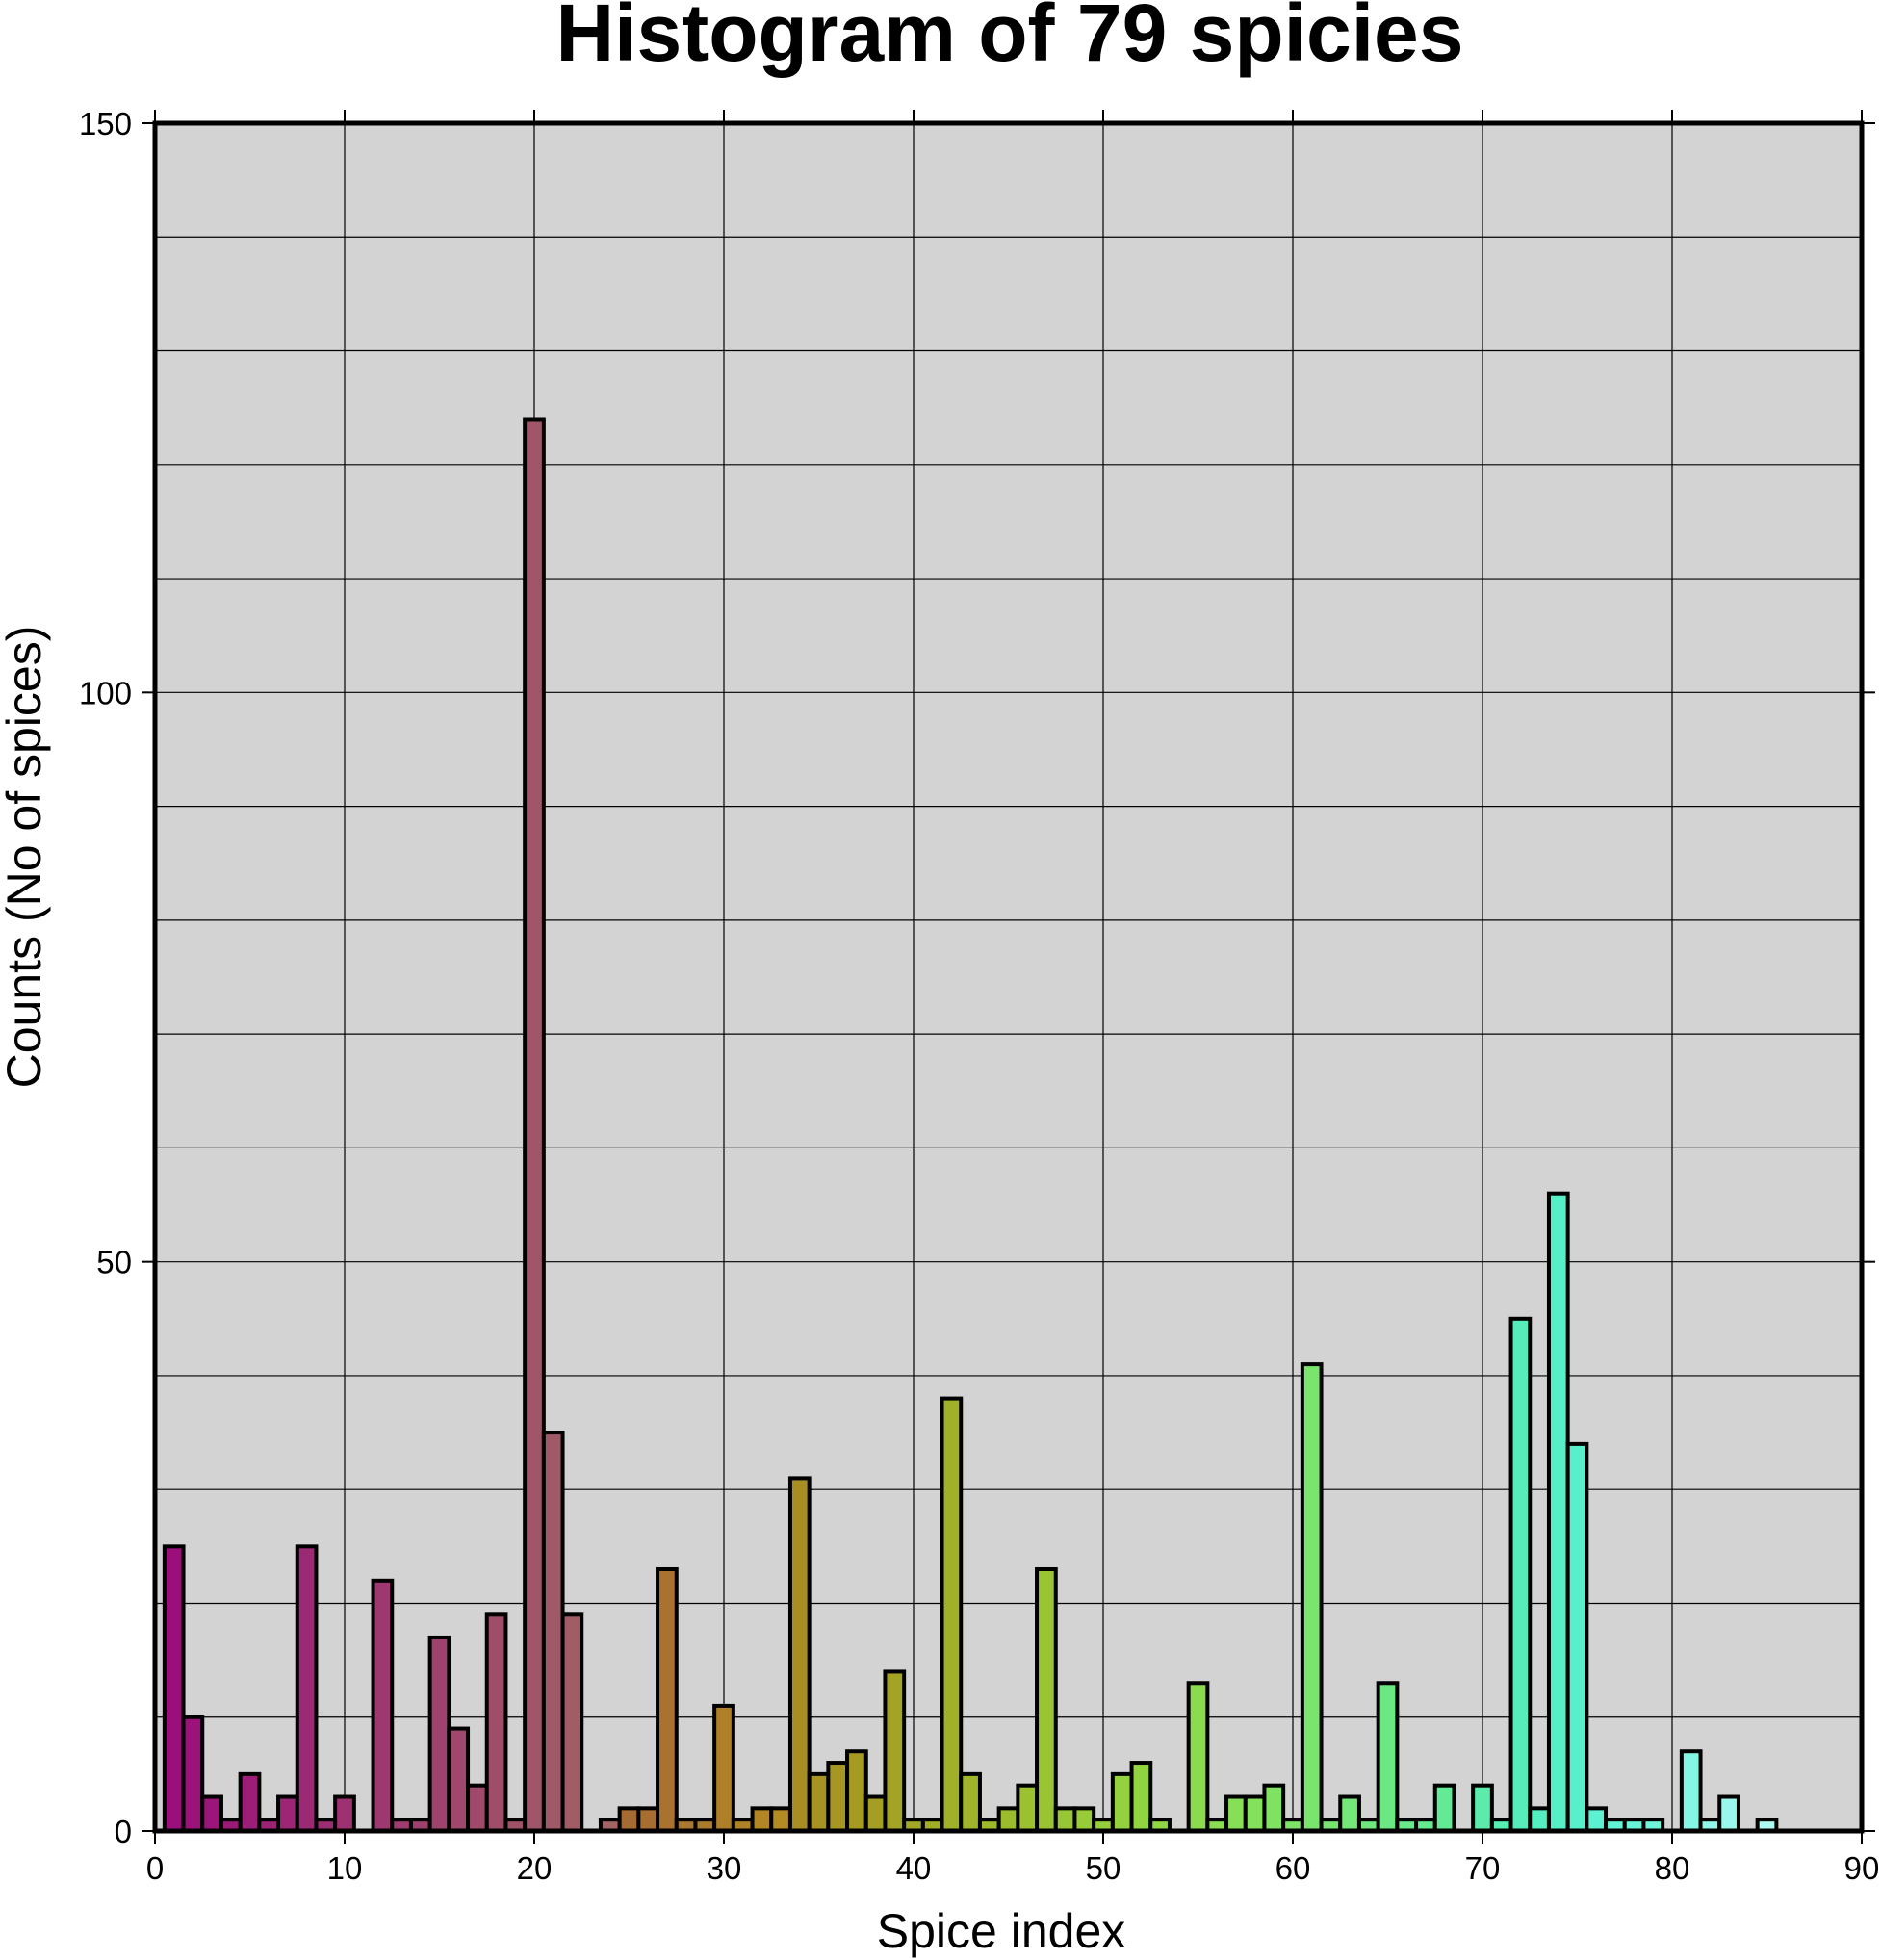 The height and width of the screenshot is (1960, 1881). I want to click on y-axis-label: Counts (No of spices), so click(25, 857).